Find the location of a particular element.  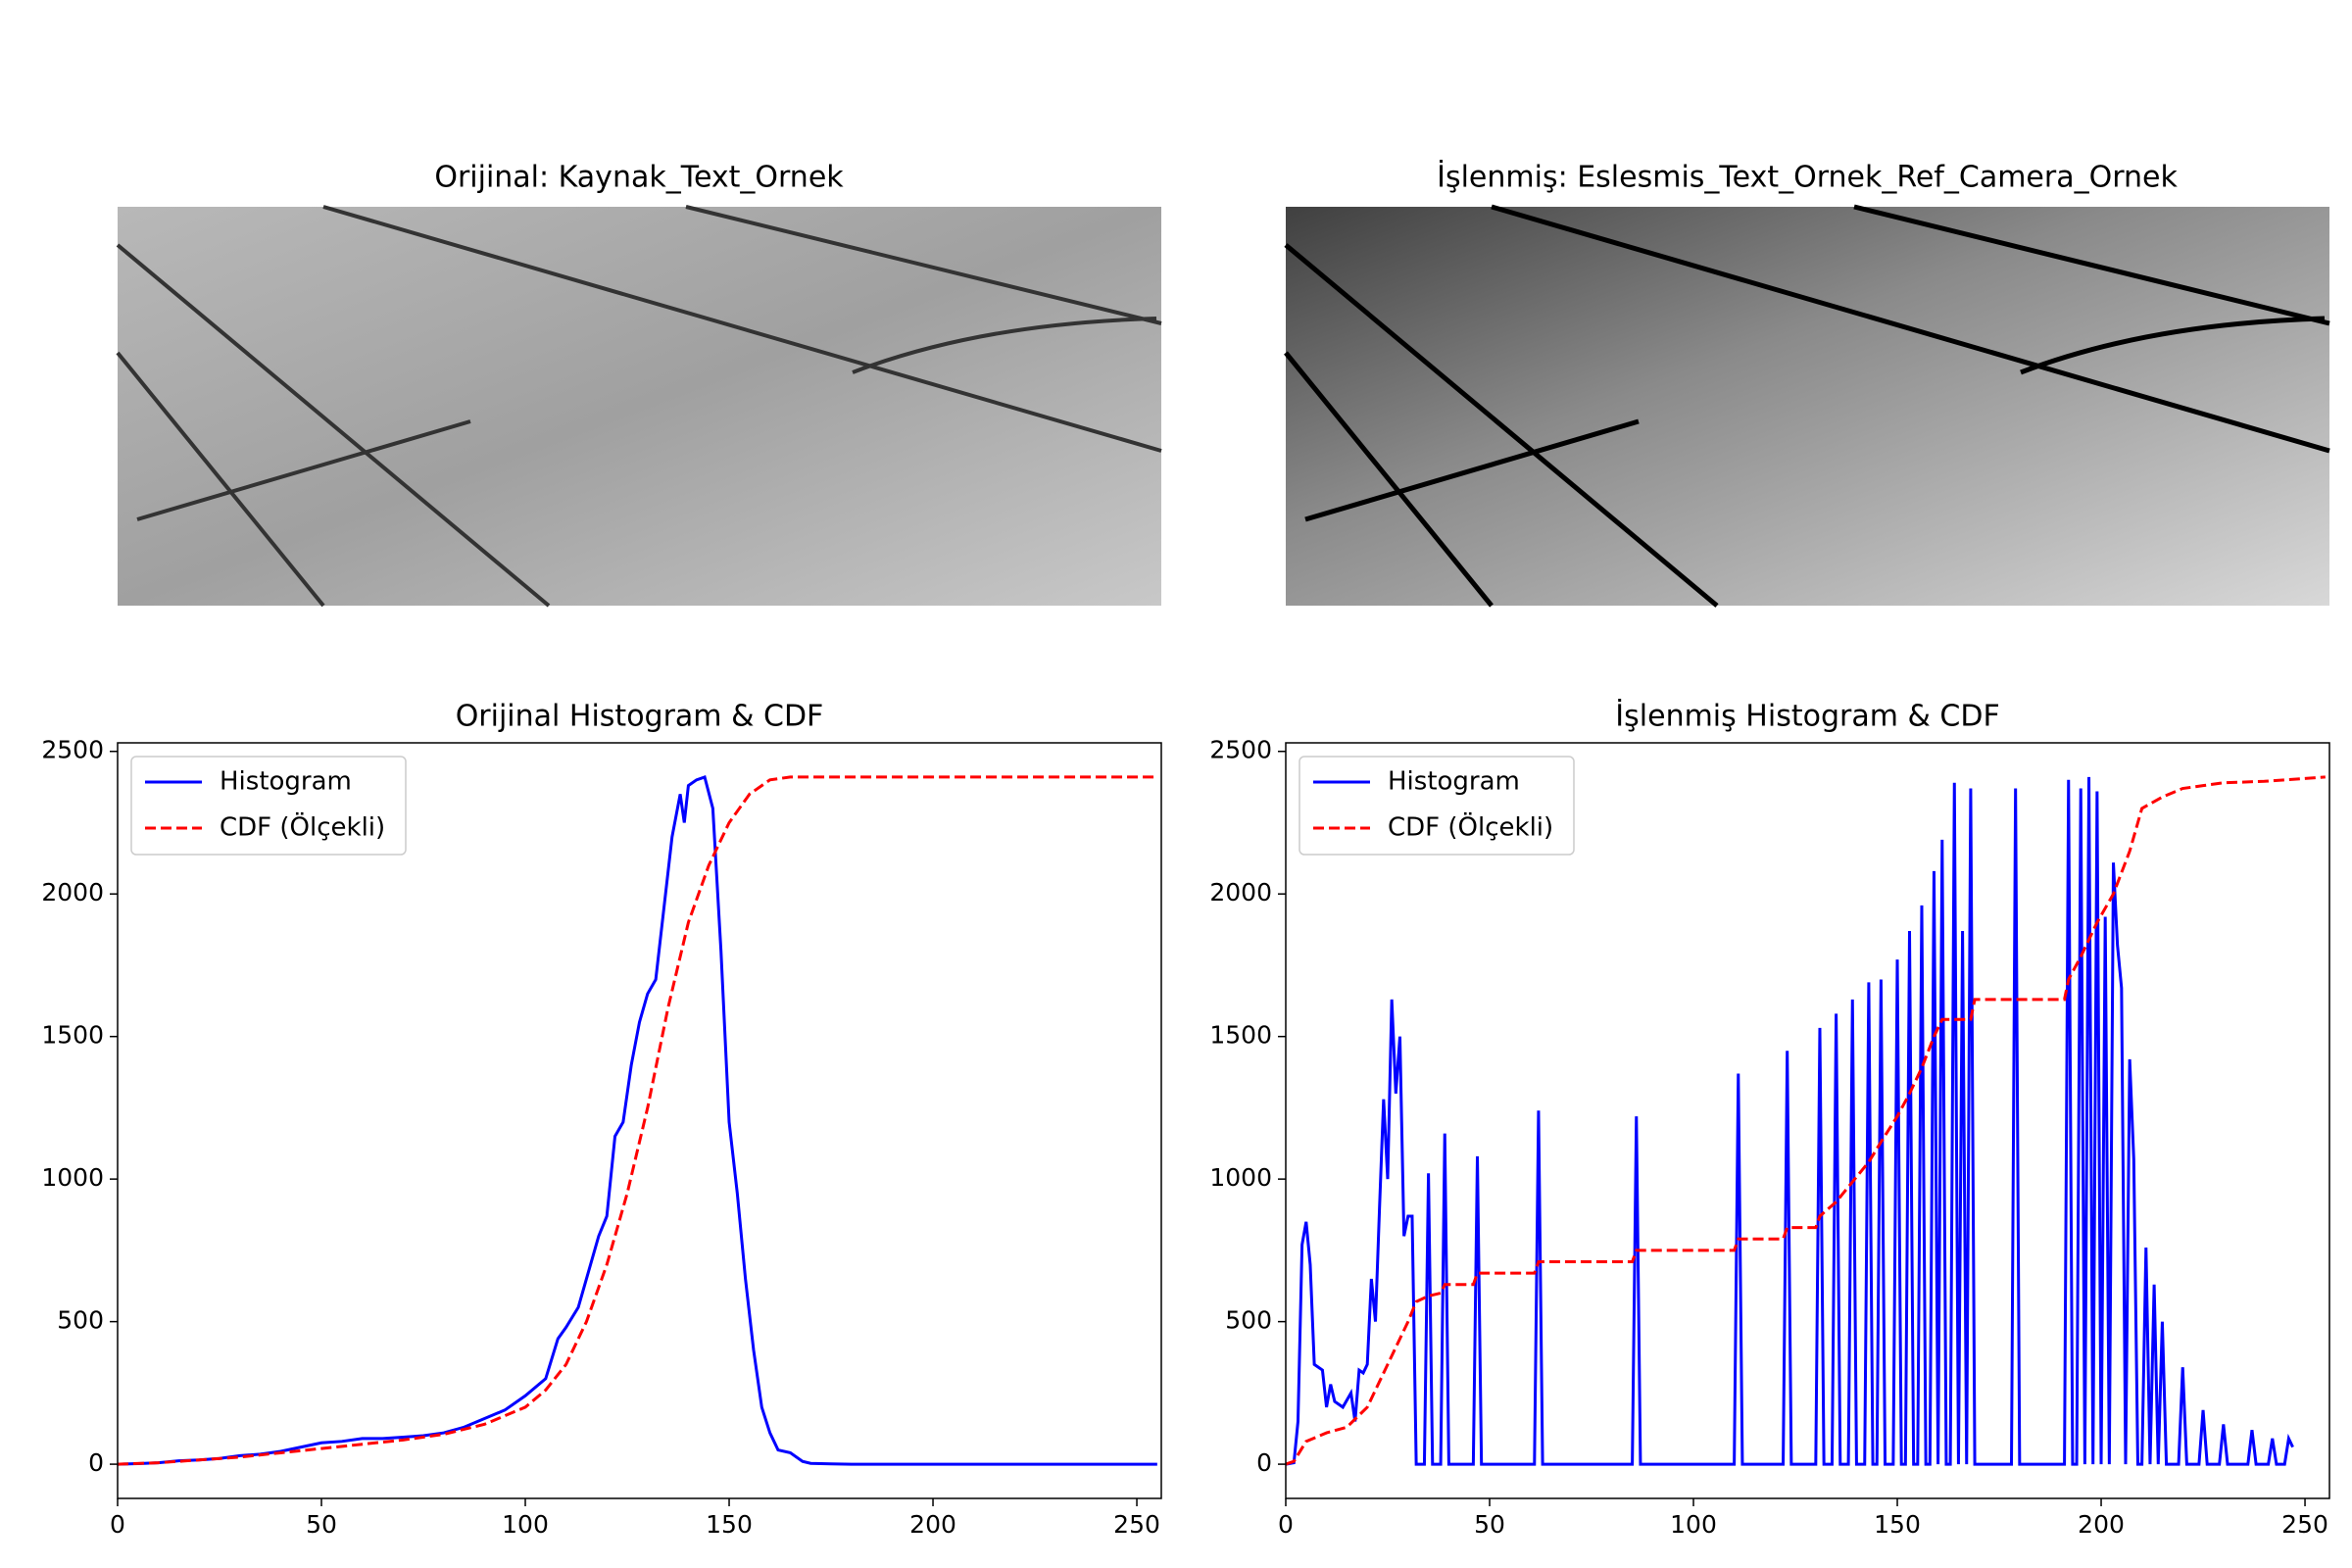

image-original is located at coordinates (639, 406).